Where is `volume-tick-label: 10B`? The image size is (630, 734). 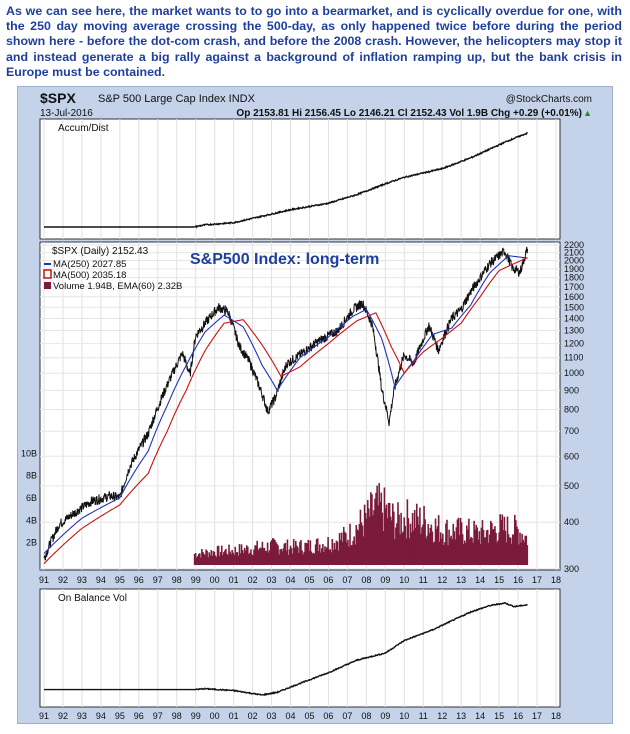 volume-tick-label: 10B is located at coordinates (29, 453).